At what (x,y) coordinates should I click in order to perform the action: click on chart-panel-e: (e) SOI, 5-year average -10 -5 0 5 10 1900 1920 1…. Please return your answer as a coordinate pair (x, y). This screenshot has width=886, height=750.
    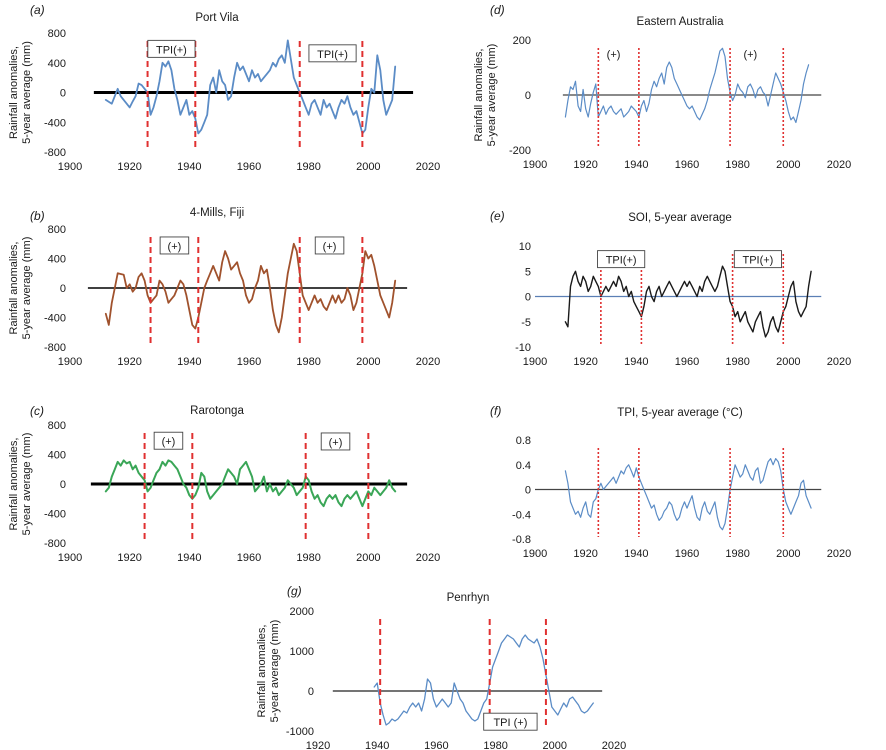
    Looking at the image, I should click on (670, 288).